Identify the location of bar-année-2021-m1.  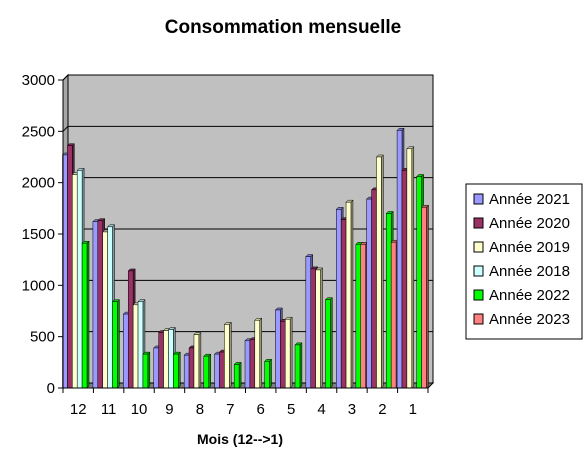
(399, 259).